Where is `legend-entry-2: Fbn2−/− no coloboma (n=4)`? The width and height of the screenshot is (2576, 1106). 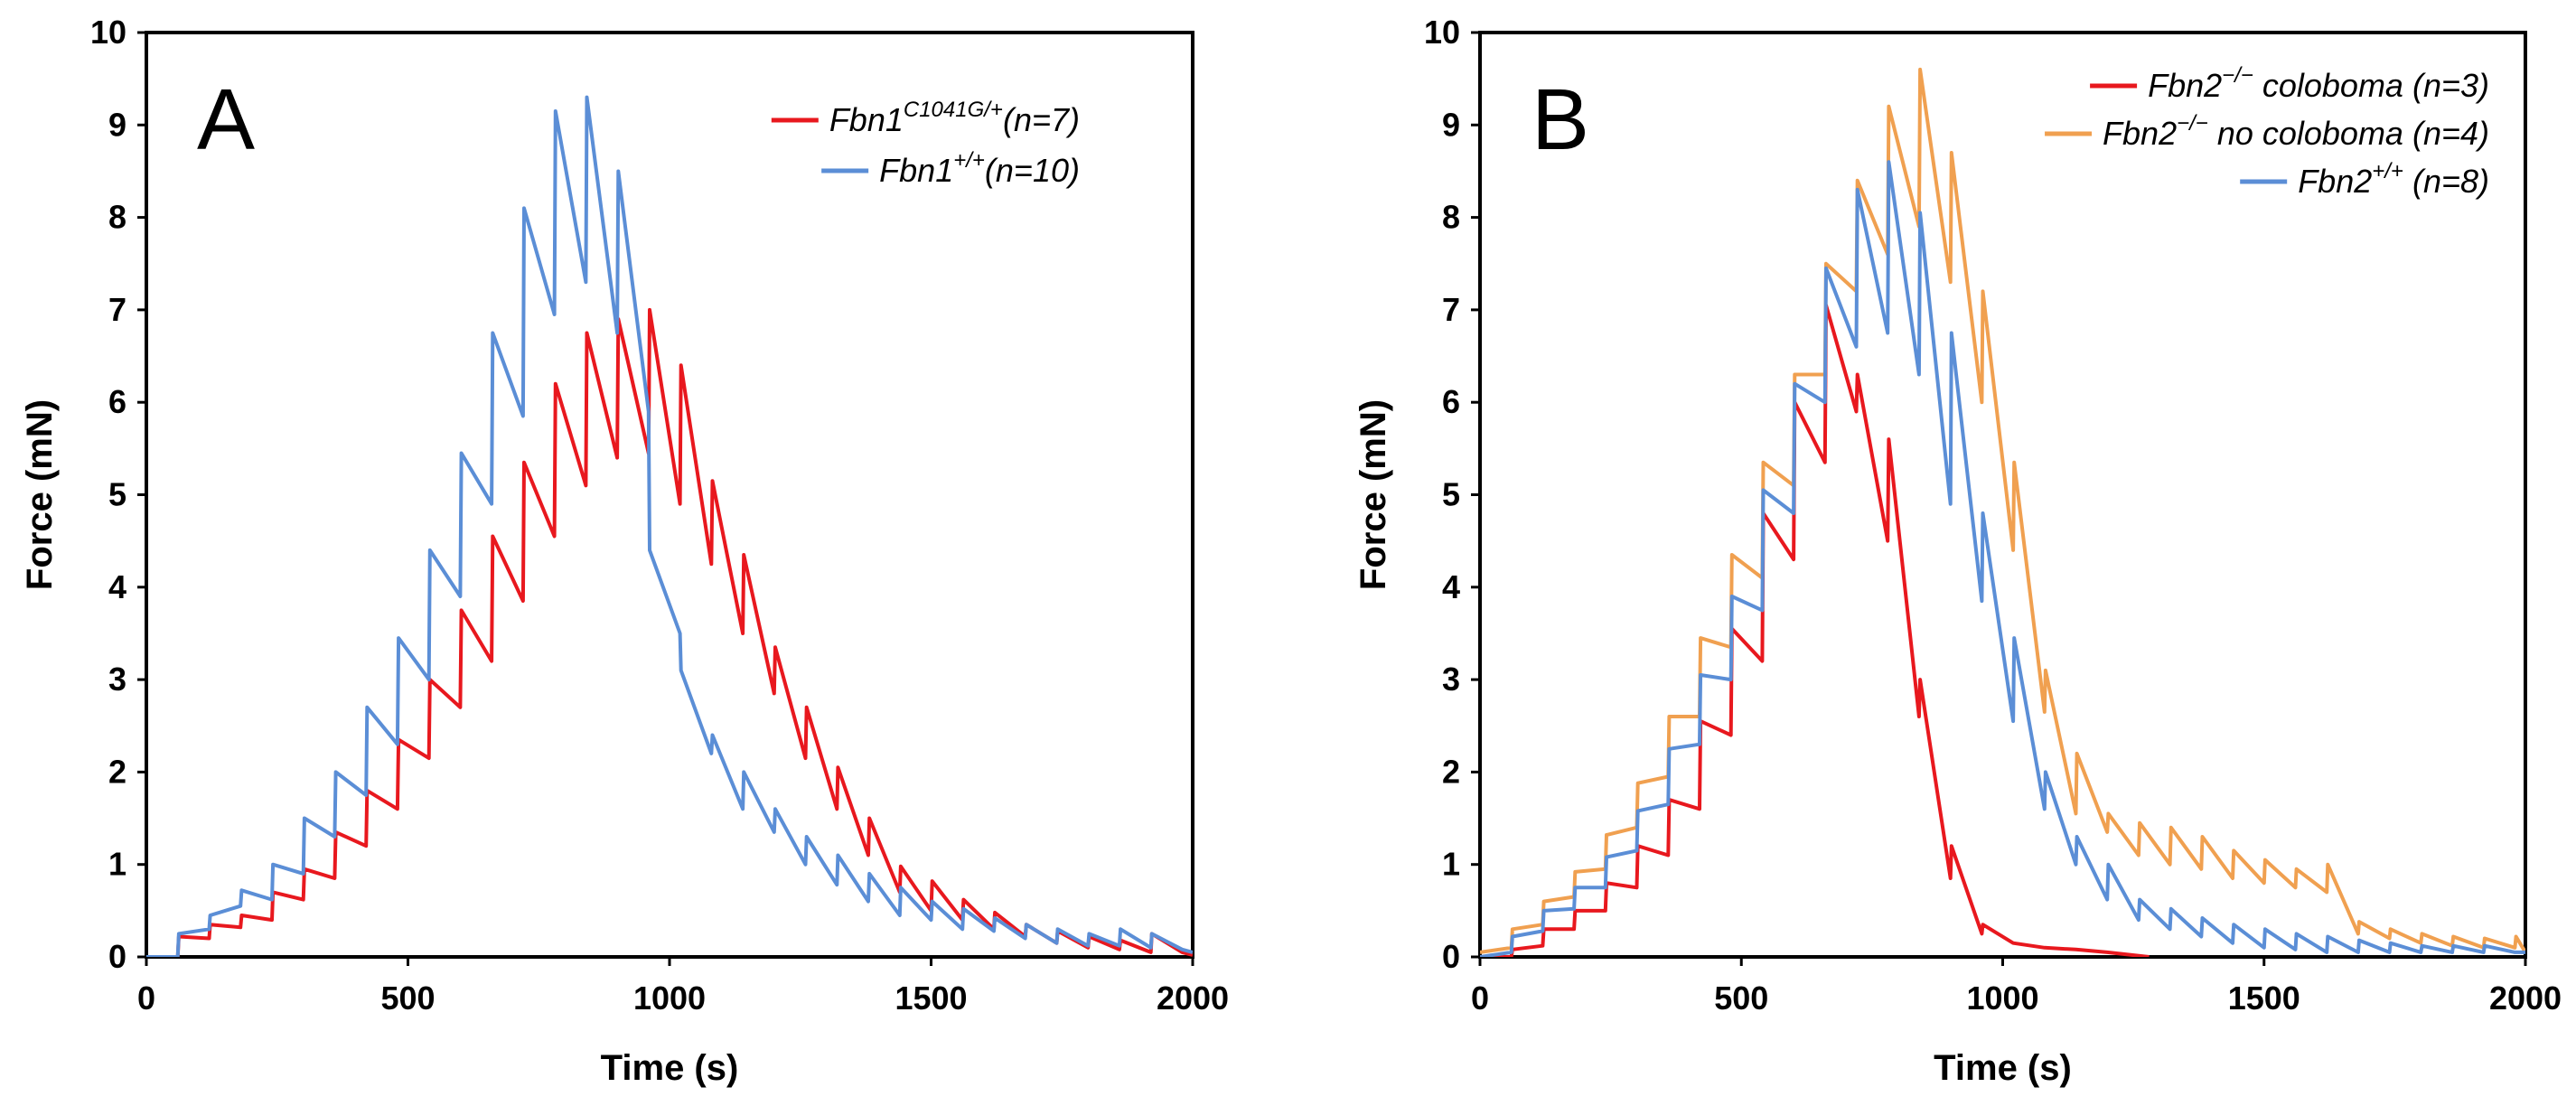 legend-entry-2: Fbn2−/− no coloboma (n=4) is located at coordinates (2267, 131).